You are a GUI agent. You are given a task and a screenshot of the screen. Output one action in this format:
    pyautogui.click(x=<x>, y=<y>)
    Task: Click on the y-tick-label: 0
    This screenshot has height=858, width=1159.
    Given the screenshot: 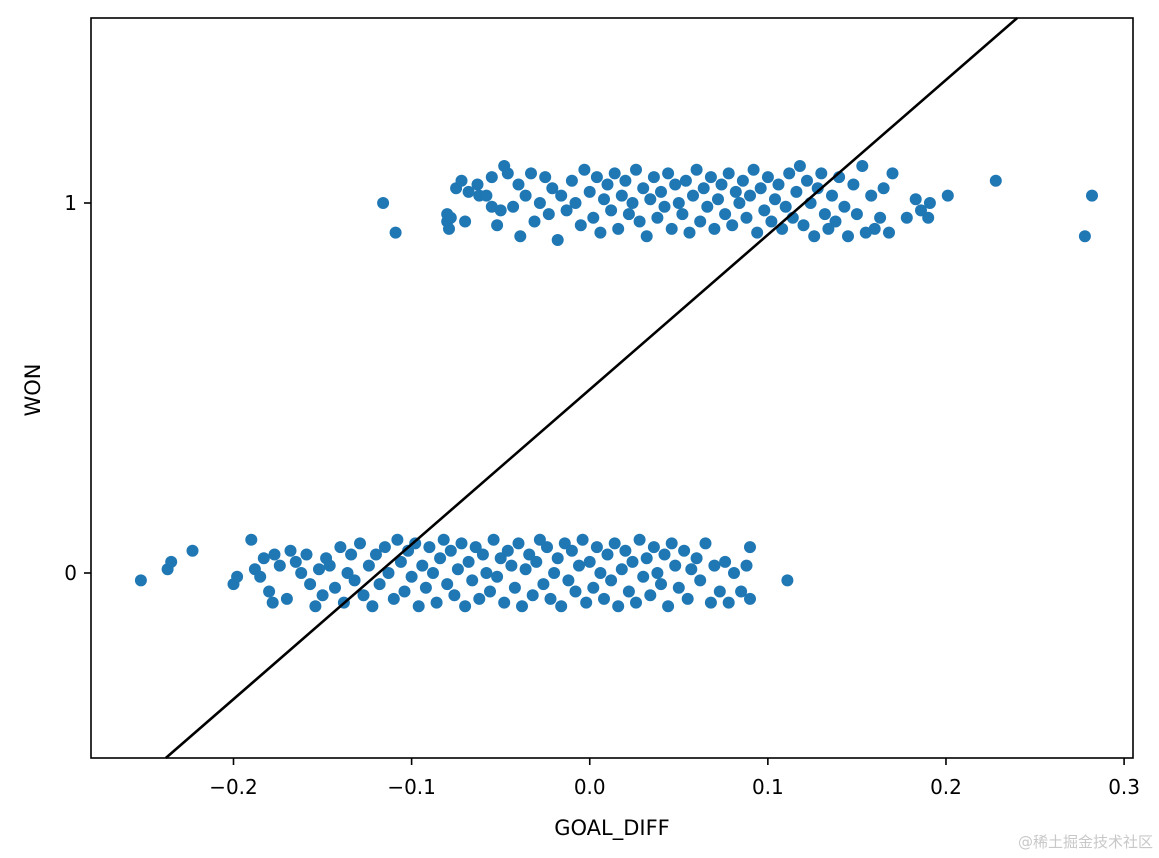 What is the action you would take?
    pyautogui.click(x=70, y=573)
    